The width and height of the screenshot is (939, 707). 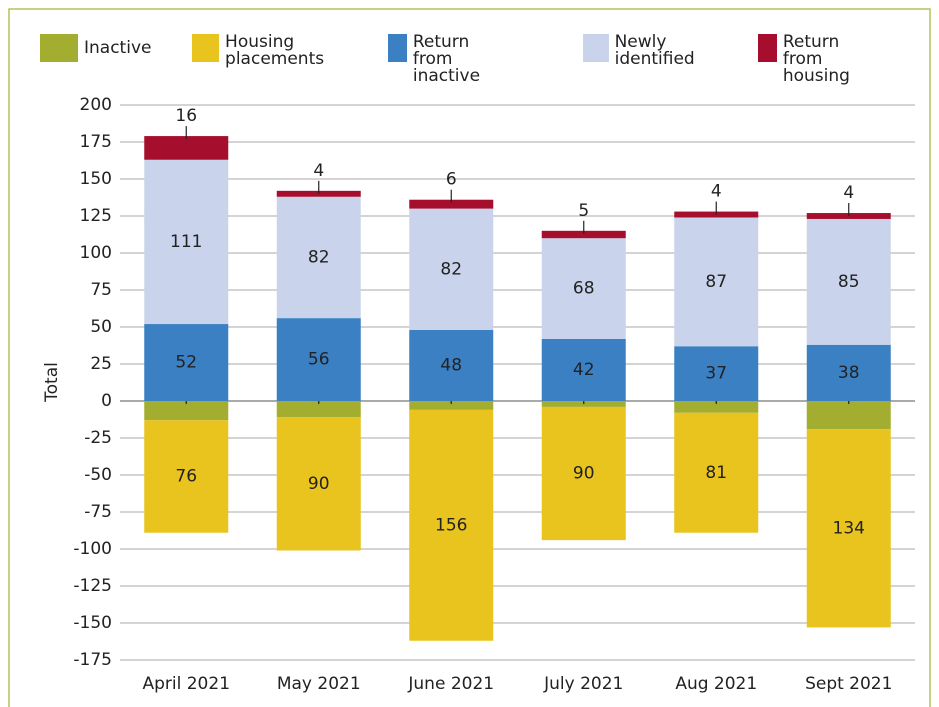 What do you see at coordinates (186, 116) in the screenshot?
I see `data-label: 16` at bounding box center [186, 116].